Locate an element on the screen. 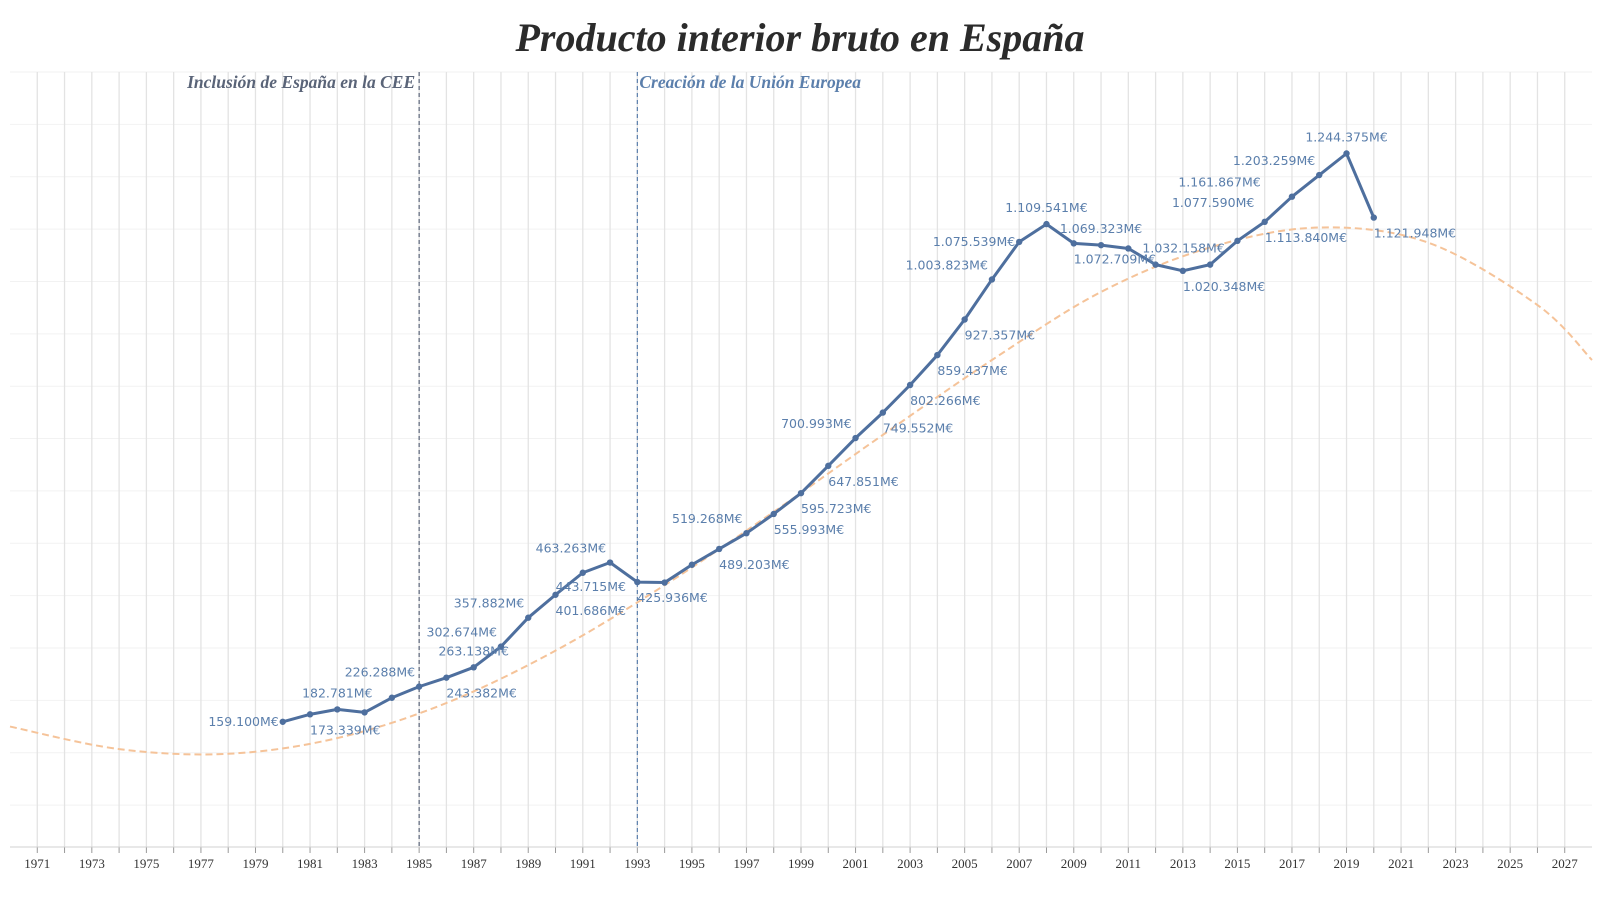  data-label: 1.121.948M€ is located at coordinates (1415, 233).